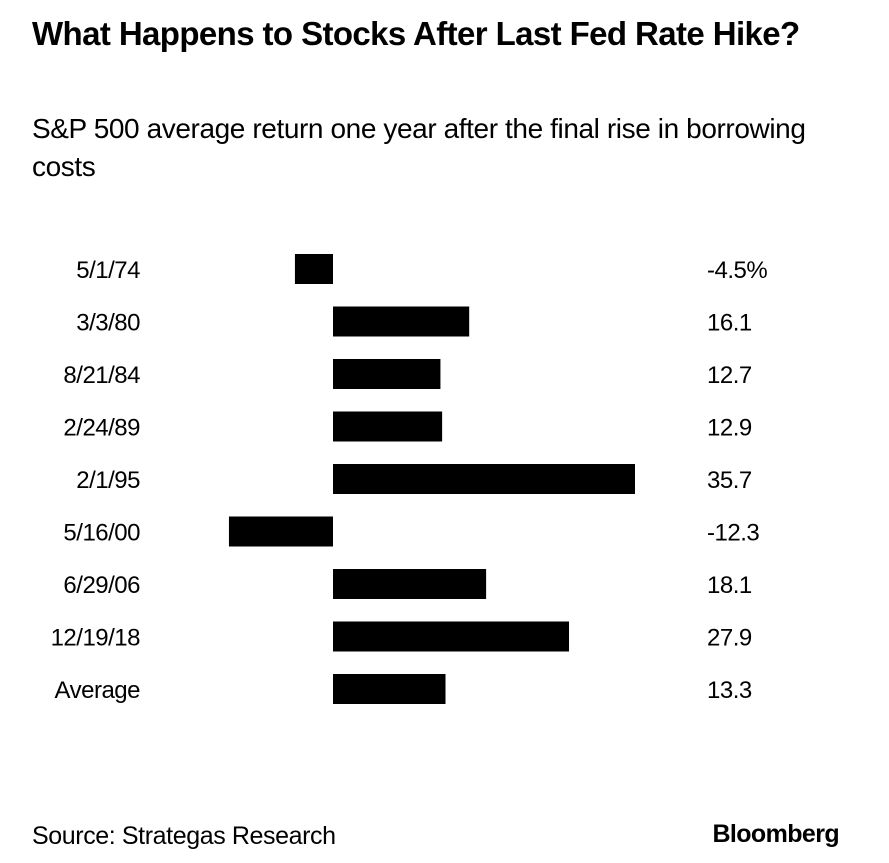 This screenshot has height=863, width=889. I want to click on category-label-3: 2/24/89, so click(101, 428).